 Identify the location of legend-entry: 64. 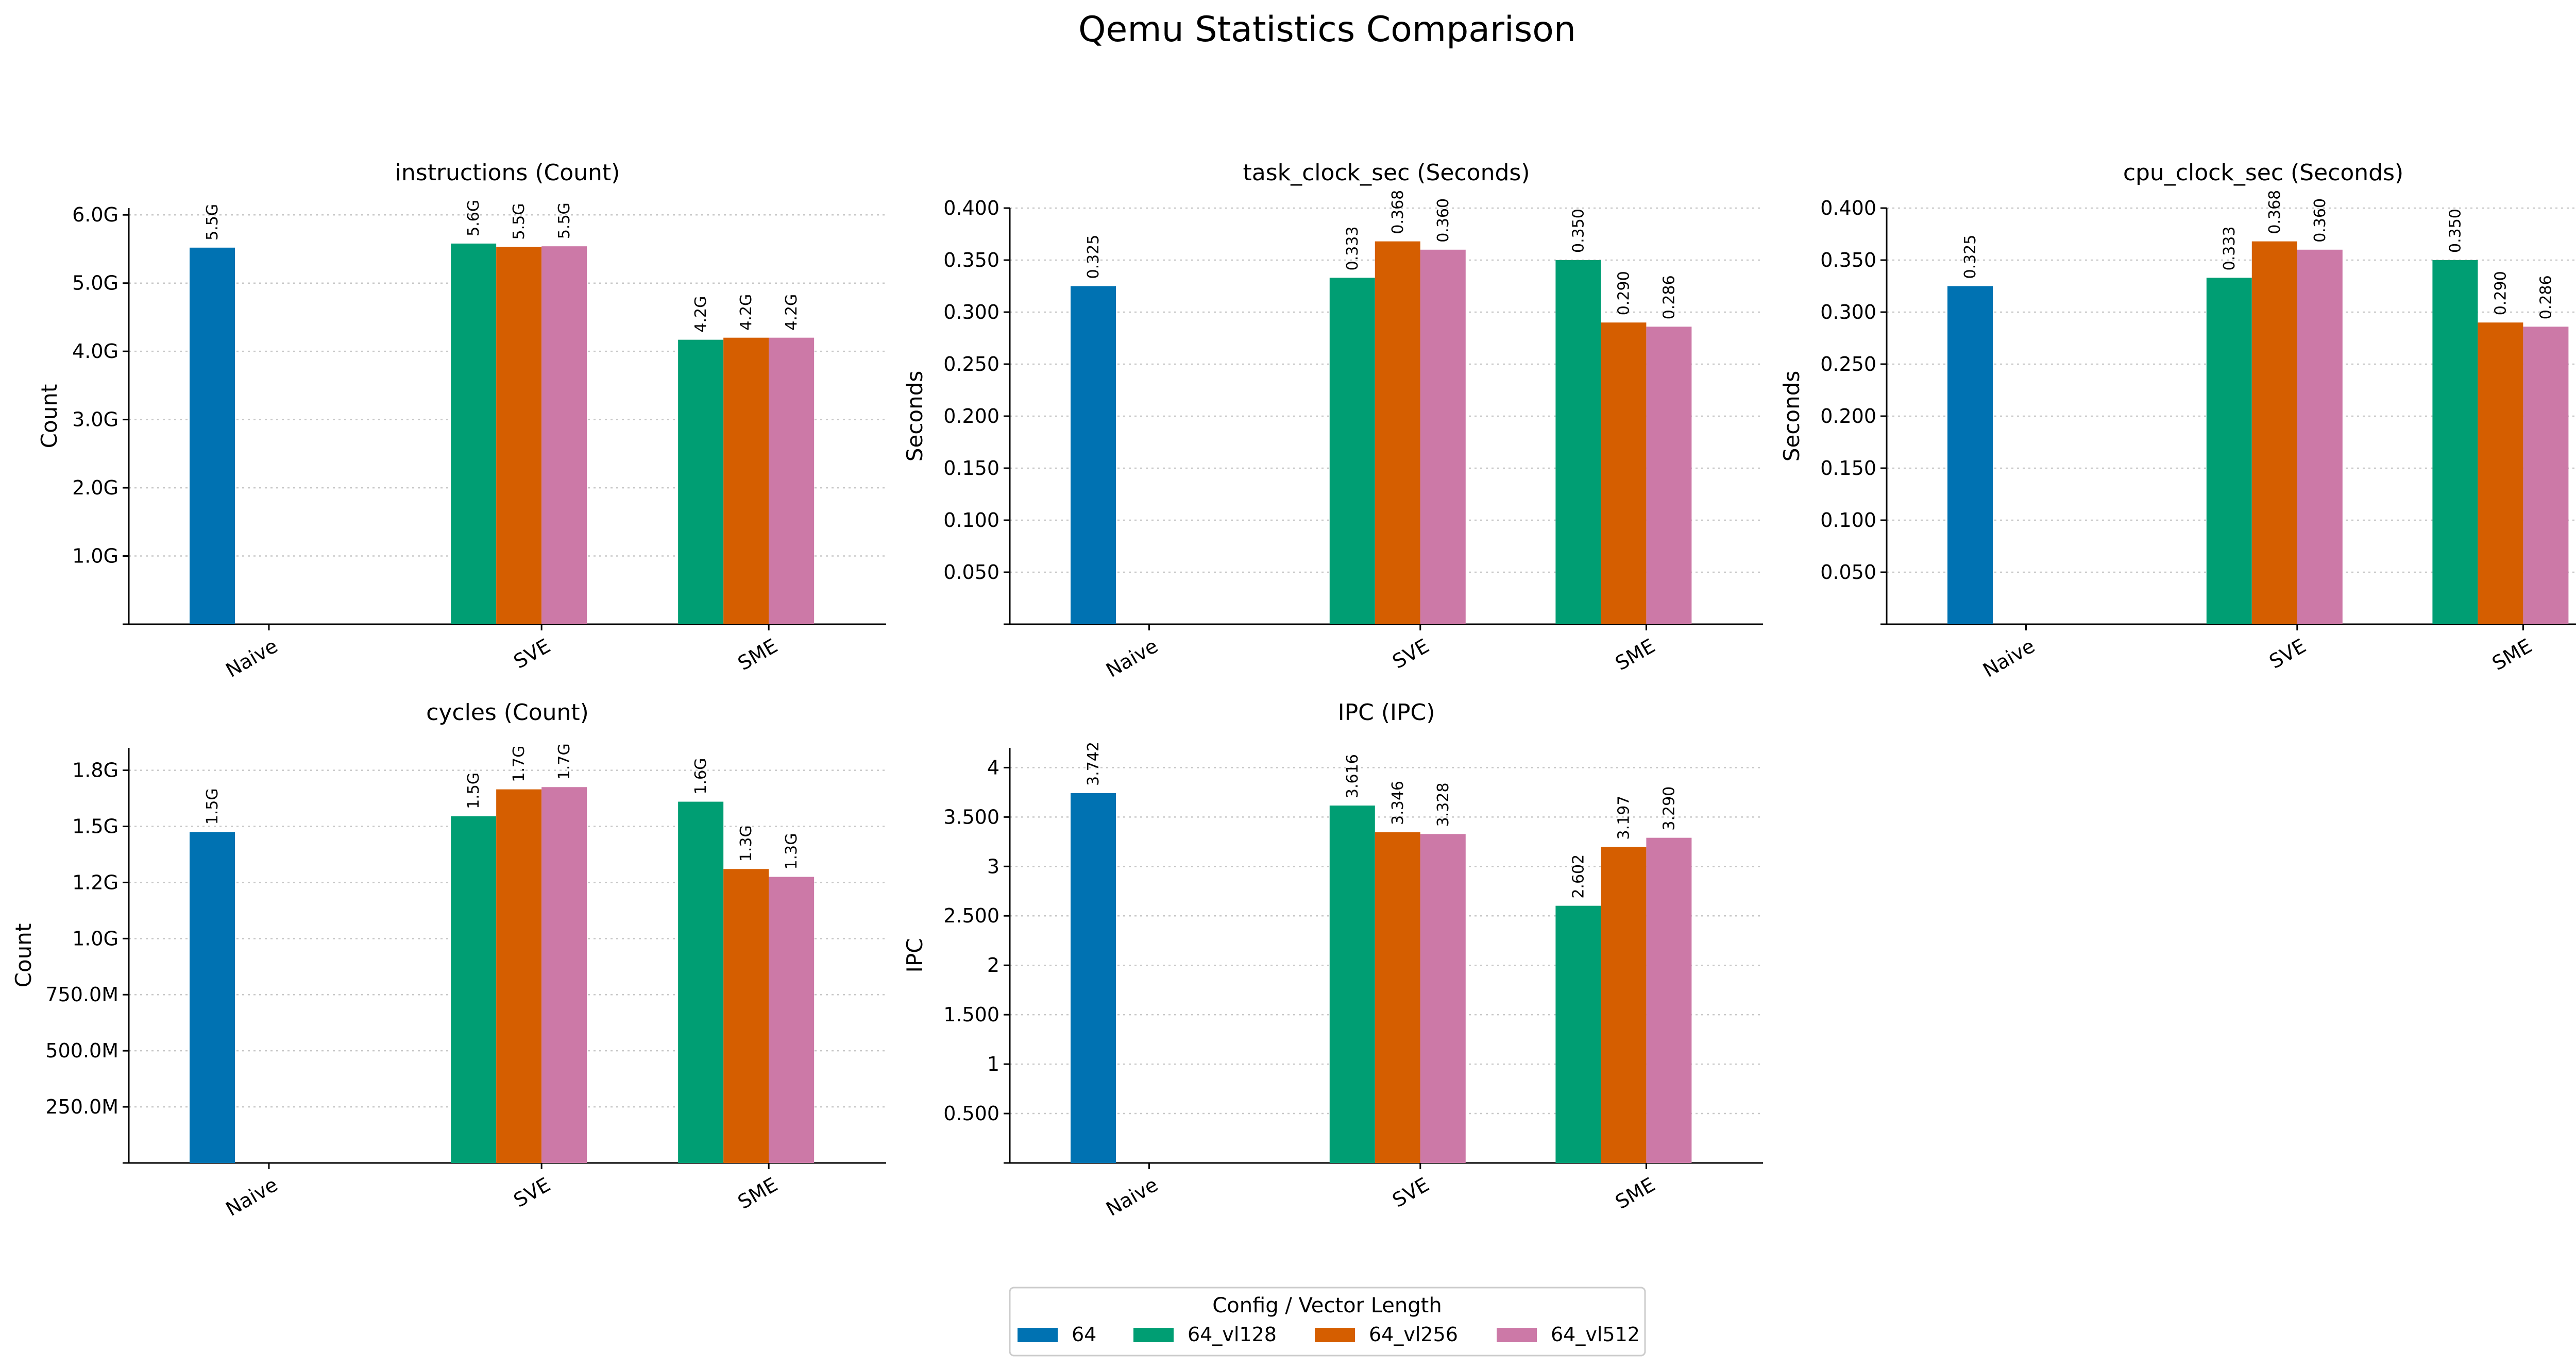
(1057, 1334).